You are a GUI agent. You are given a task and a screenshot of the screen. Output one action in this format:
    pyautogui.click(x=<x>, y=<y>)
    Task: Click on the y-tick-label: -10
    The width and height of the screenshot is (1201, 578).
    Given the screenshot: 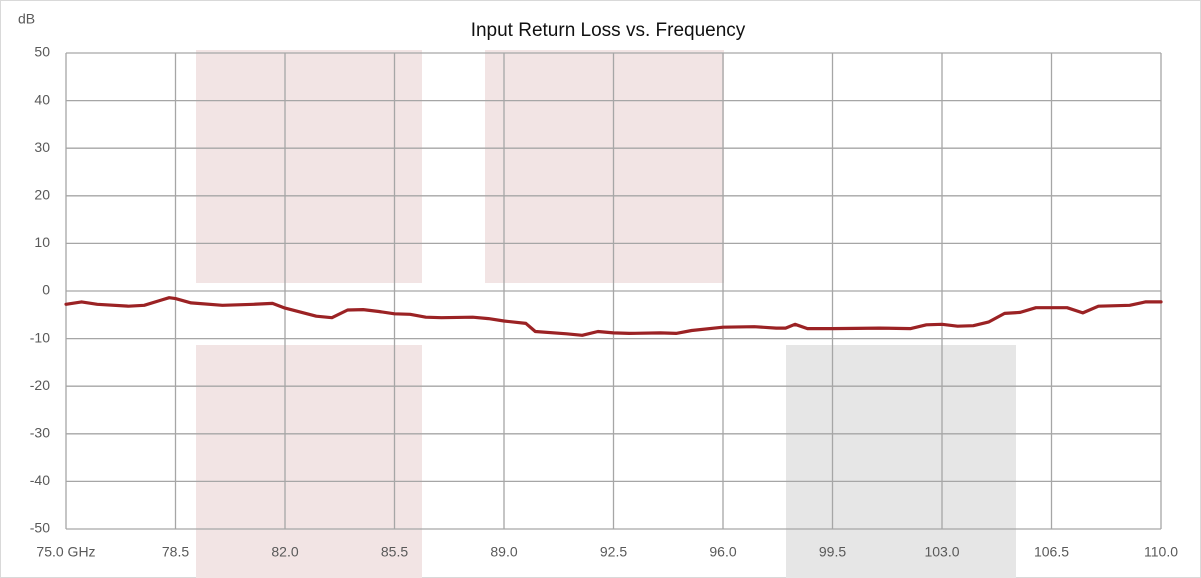 What is the action you would take?
    pyautogui.click(x=40, y=337)
    